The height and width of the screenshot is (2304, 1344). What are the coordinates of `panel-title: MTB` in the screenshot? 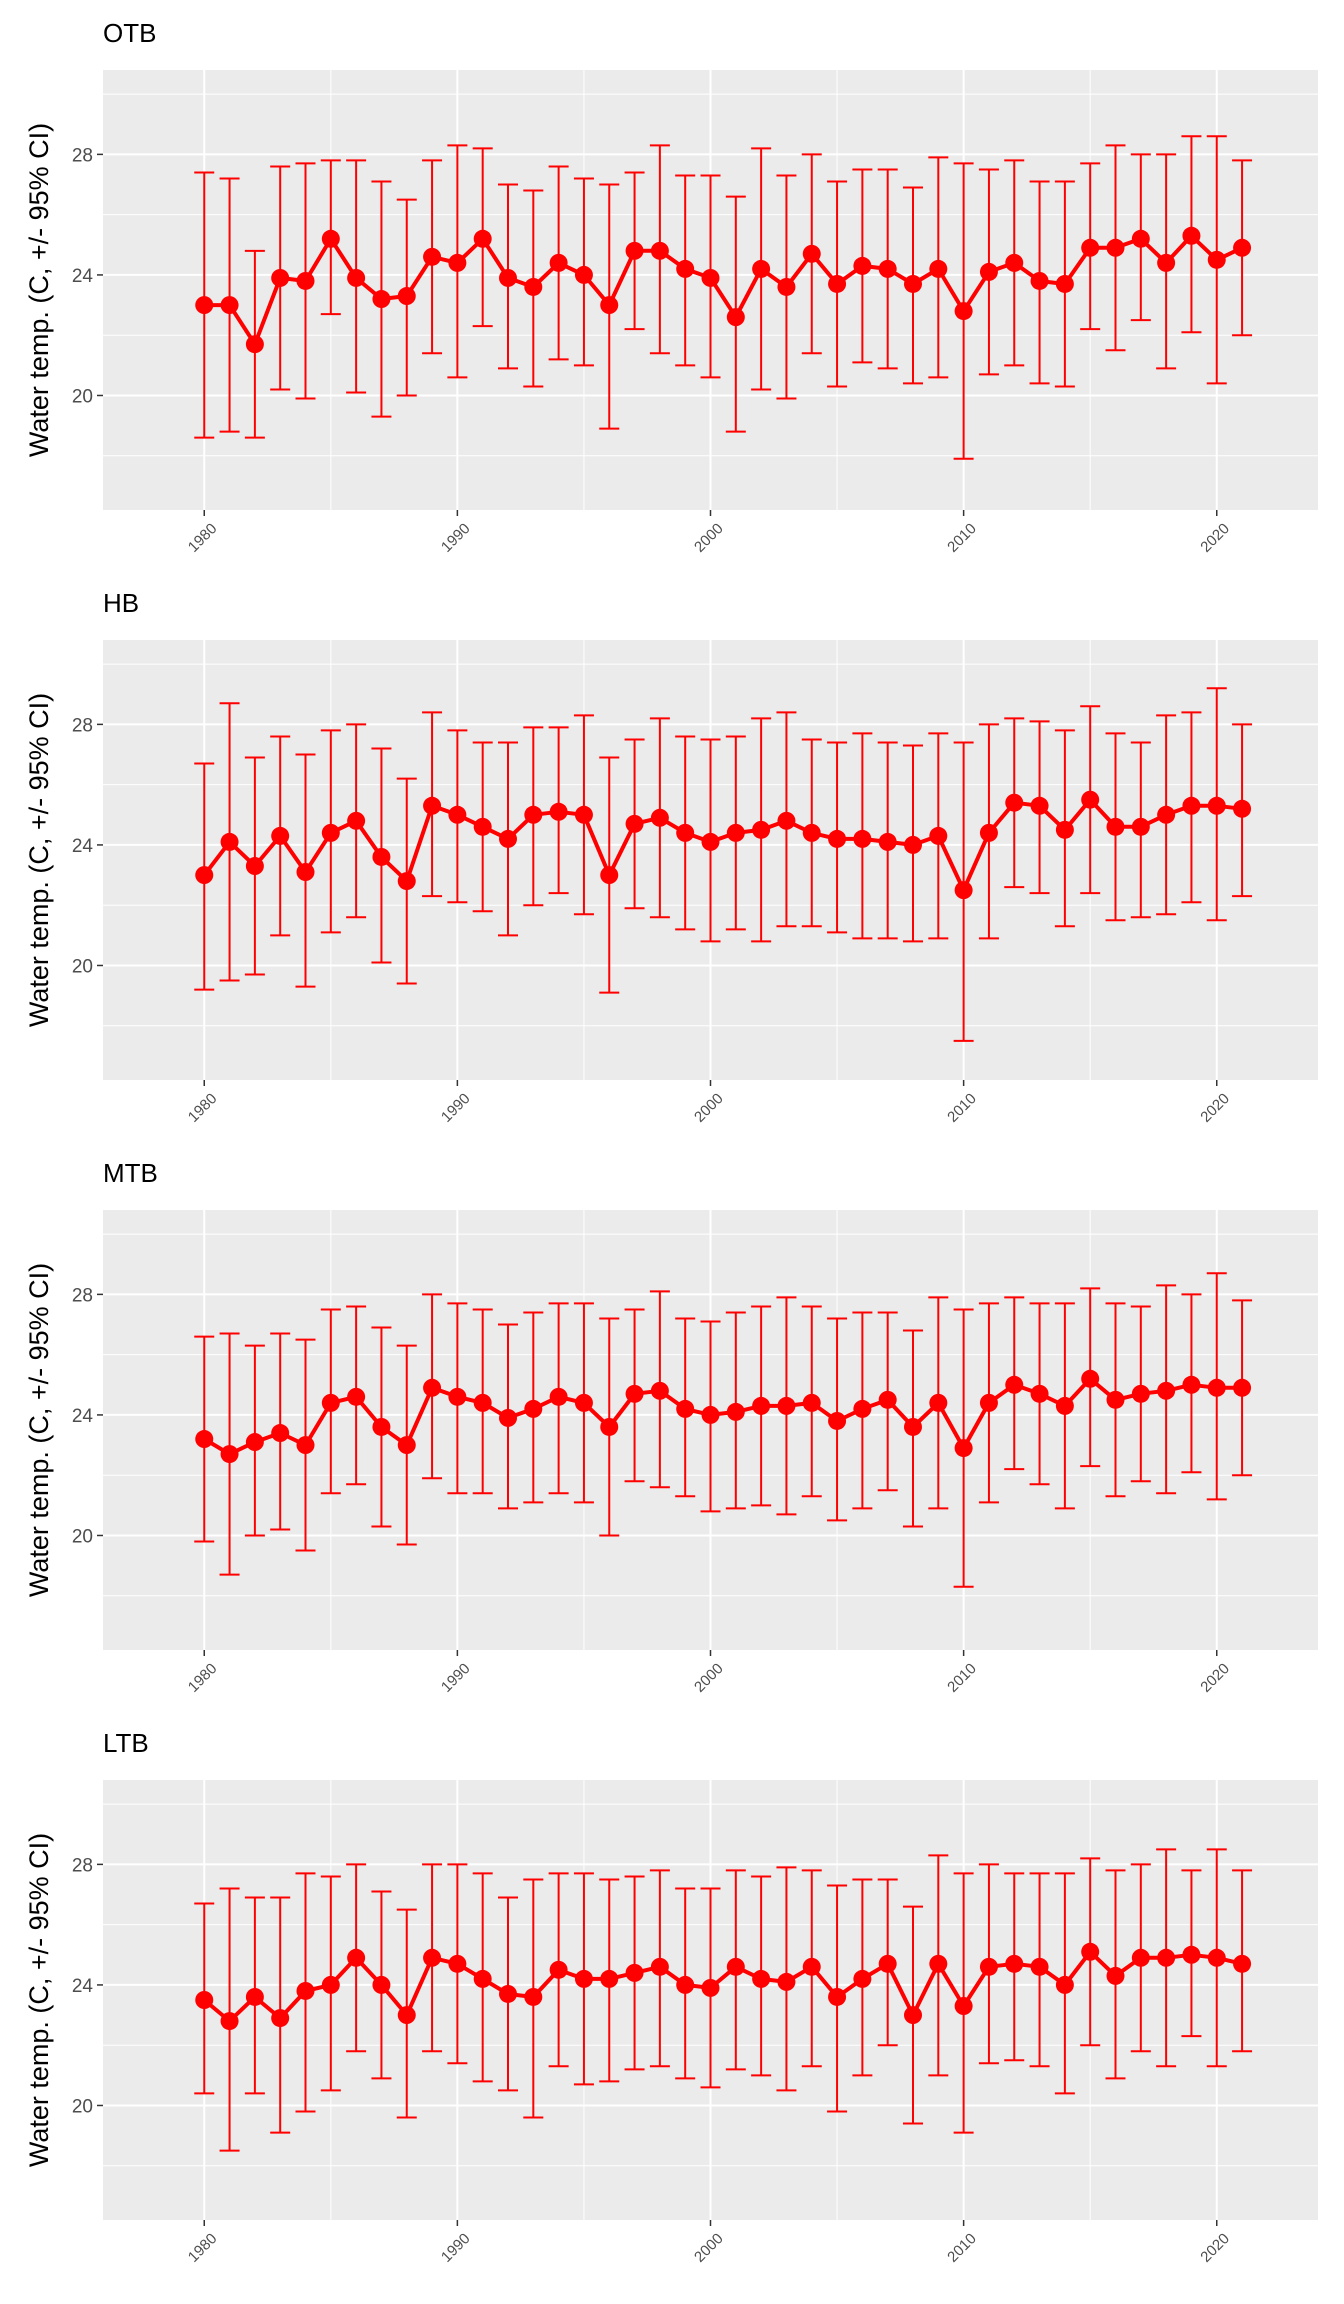 It's located at (130, 1173).